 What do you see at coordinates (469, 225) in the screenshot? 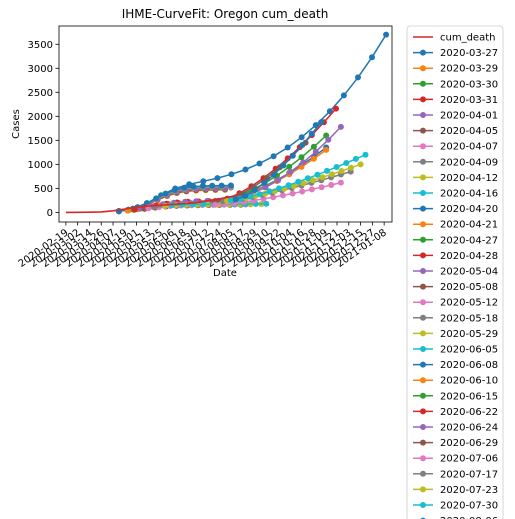
I see `legend-label: 2020-04-21` at bounding box center [469, 225].